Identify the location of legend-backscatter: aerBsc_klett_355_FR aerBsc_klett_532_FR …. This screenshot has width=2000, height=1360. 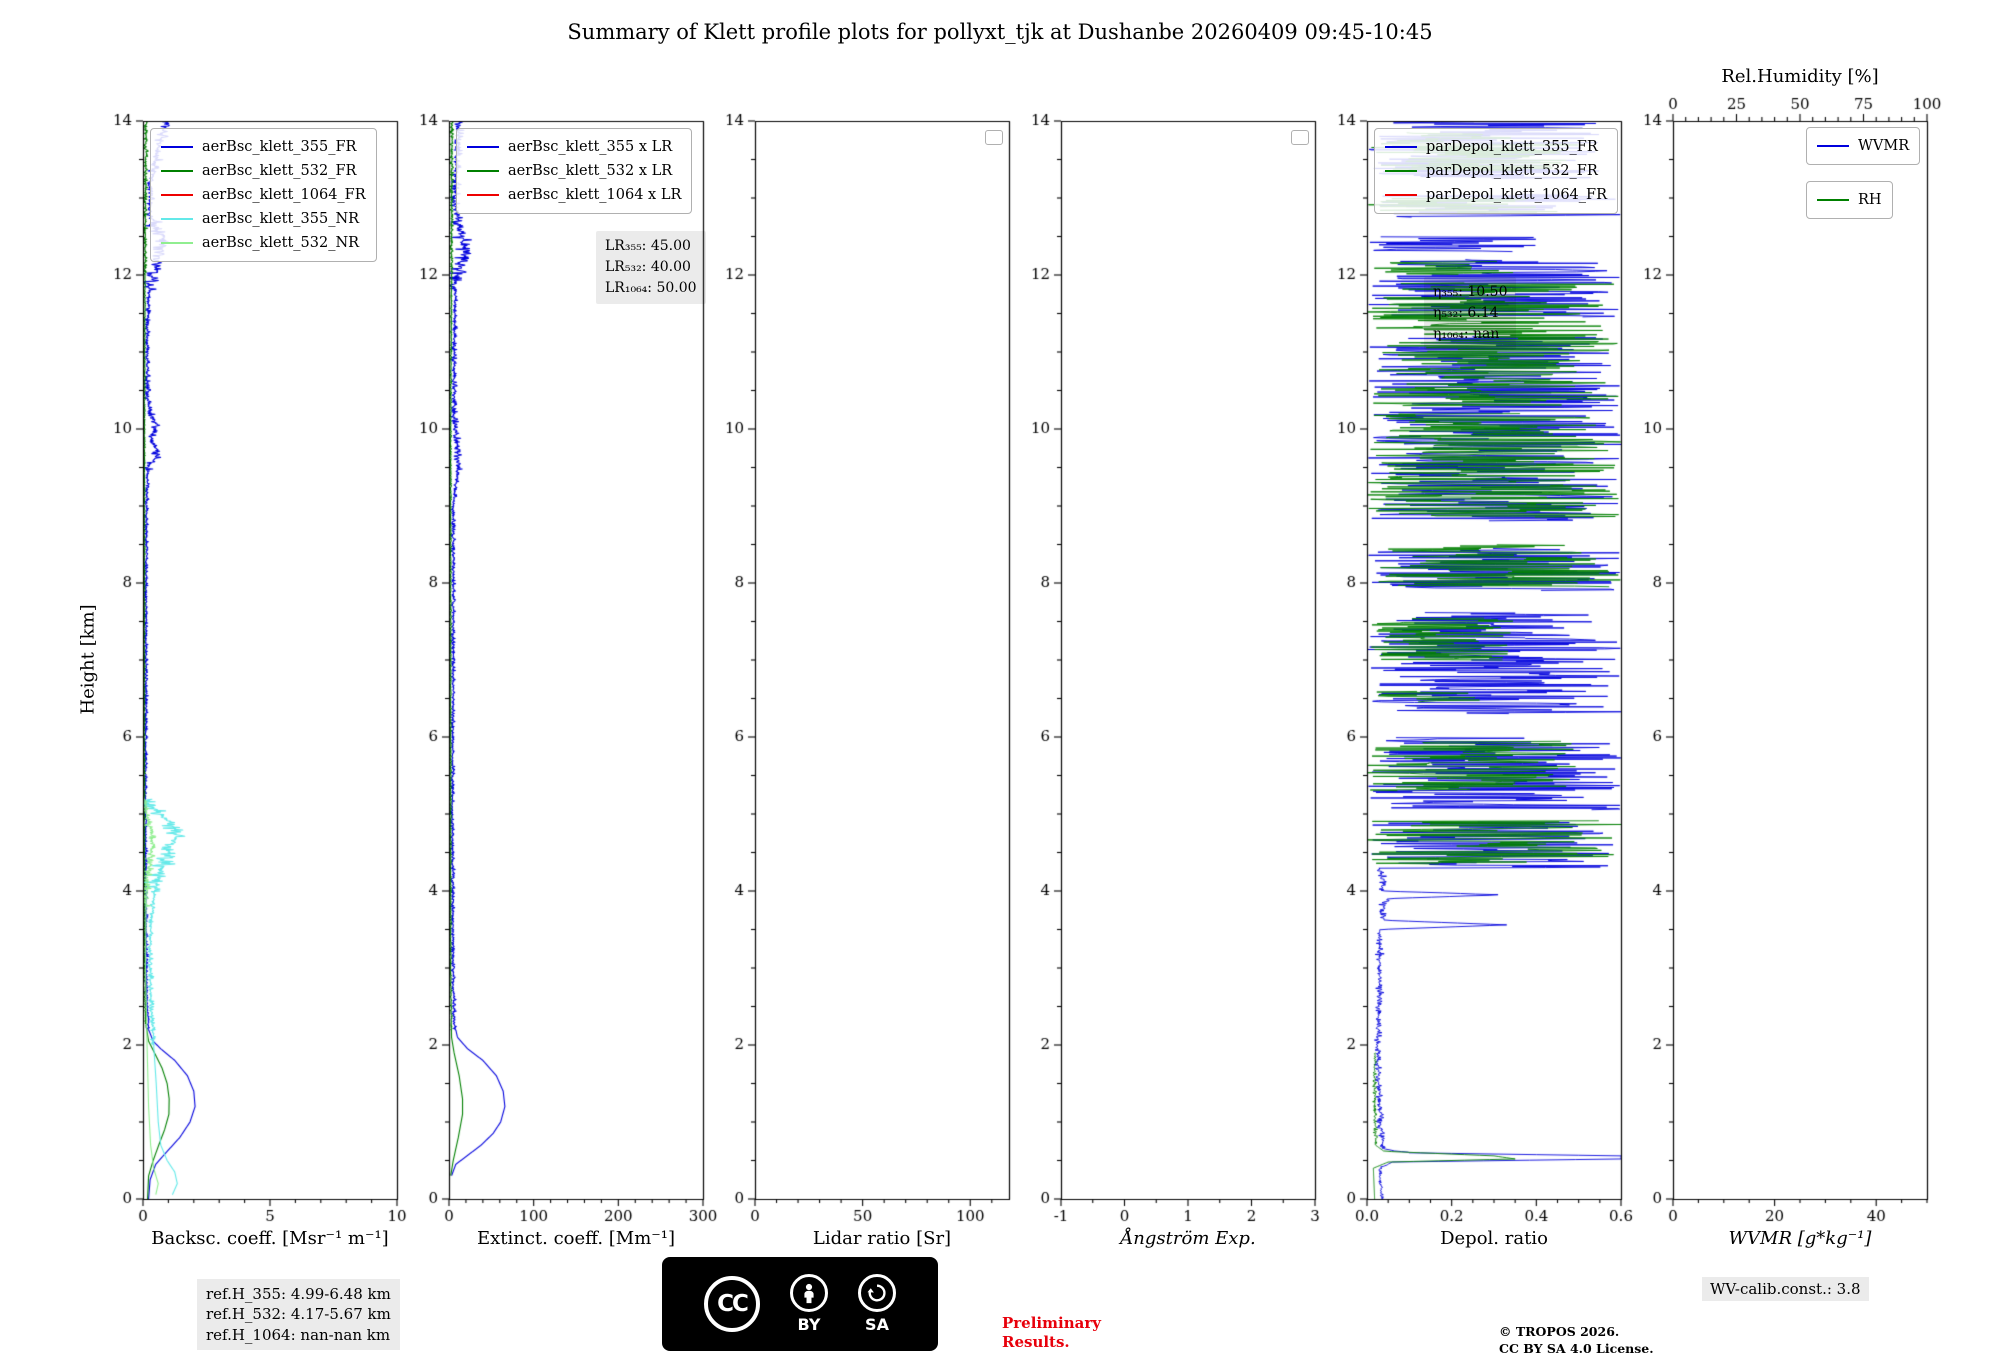
(263, 195).